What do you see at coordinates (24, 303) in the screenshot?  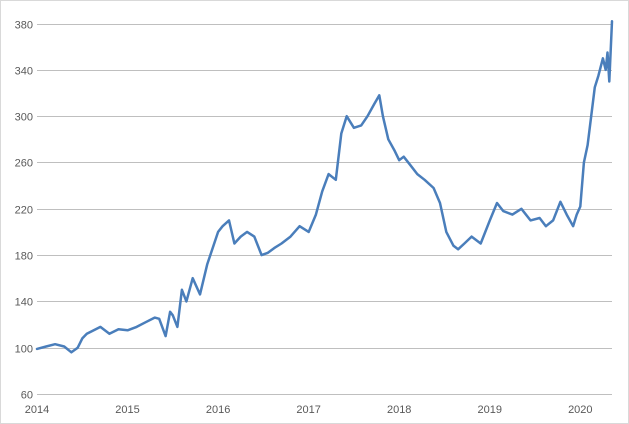 I see `y-tick-label: 140` at bounding box center [24, 303].